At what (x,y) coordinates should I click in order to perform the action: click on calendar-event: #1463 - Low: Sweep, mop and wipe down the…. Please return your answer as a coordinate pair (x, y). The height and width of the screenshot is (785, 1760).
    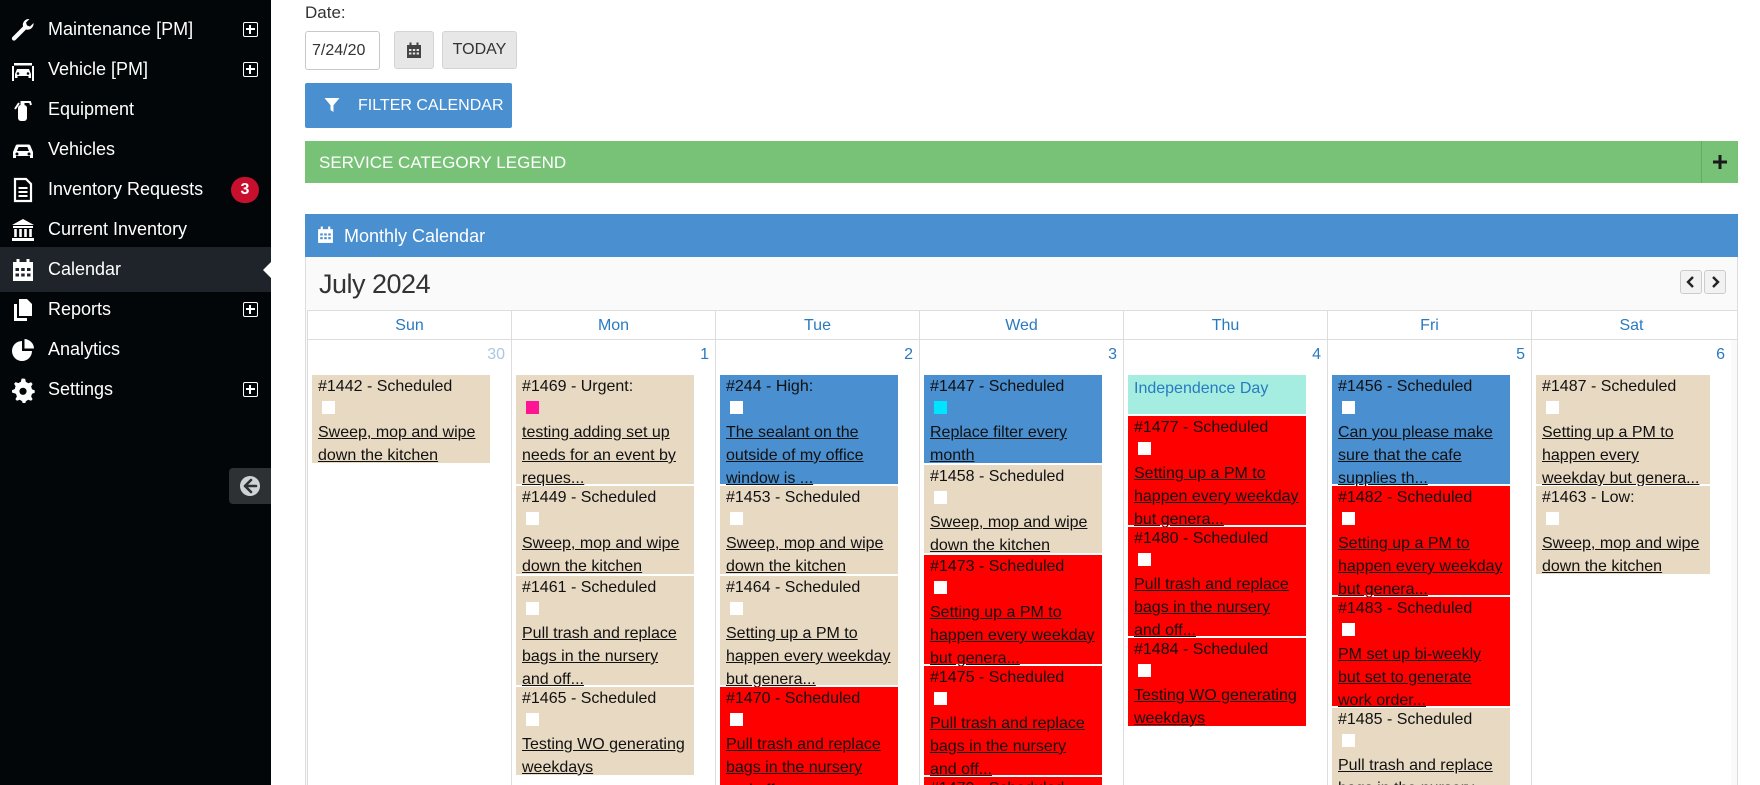
    Looking at the image, I should click on (1623, 530).